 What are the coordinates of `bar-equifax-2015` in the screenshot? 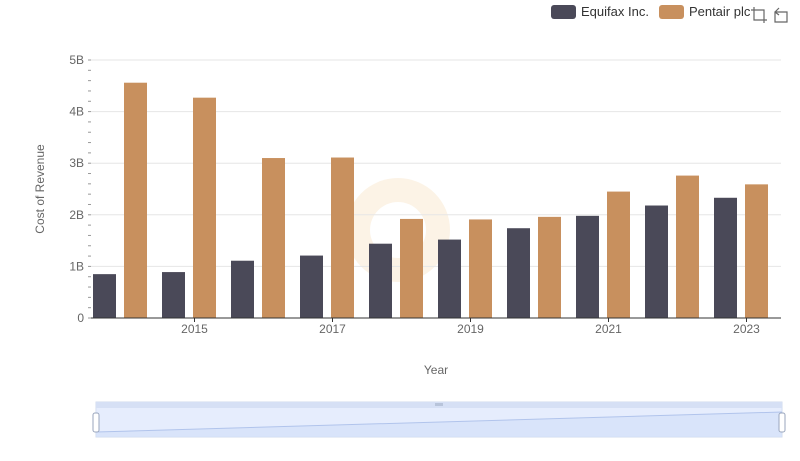 It's located at (173, 295).